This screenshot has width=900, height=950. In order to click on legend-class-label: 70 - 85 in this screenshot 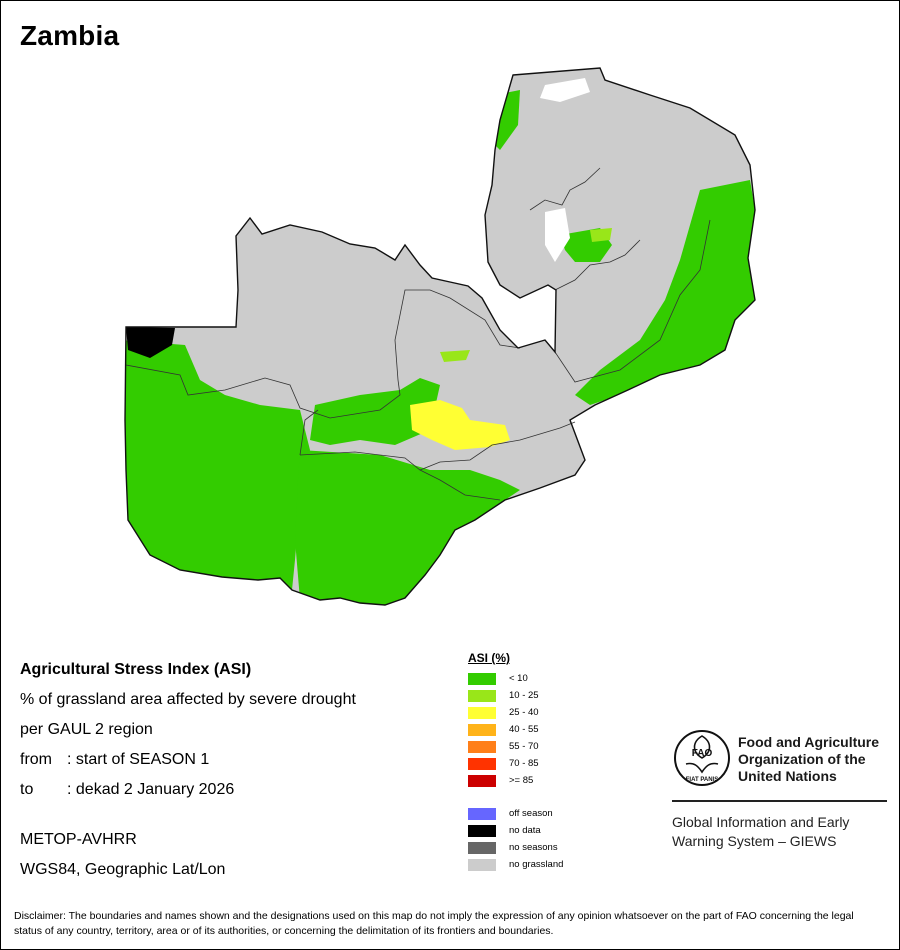, I will do `click(524, 763)`.